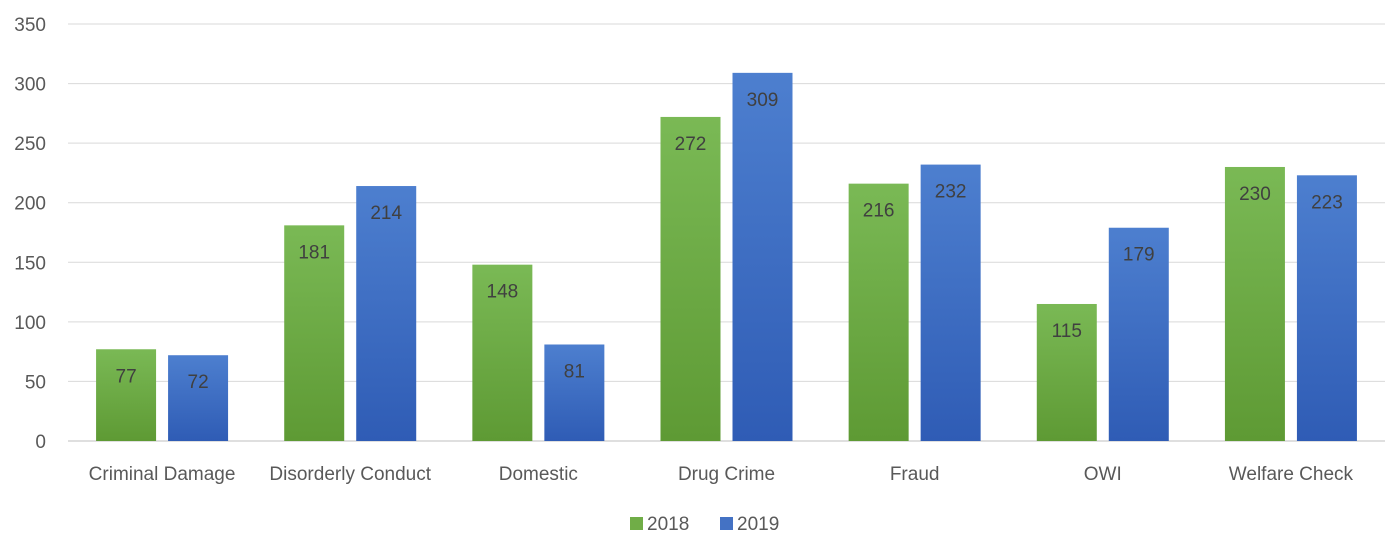 The image size is (1390, 534). Describe the element at coordinates (30, 204) in the screenshot. I see `y-tick-label: 200` at that location.